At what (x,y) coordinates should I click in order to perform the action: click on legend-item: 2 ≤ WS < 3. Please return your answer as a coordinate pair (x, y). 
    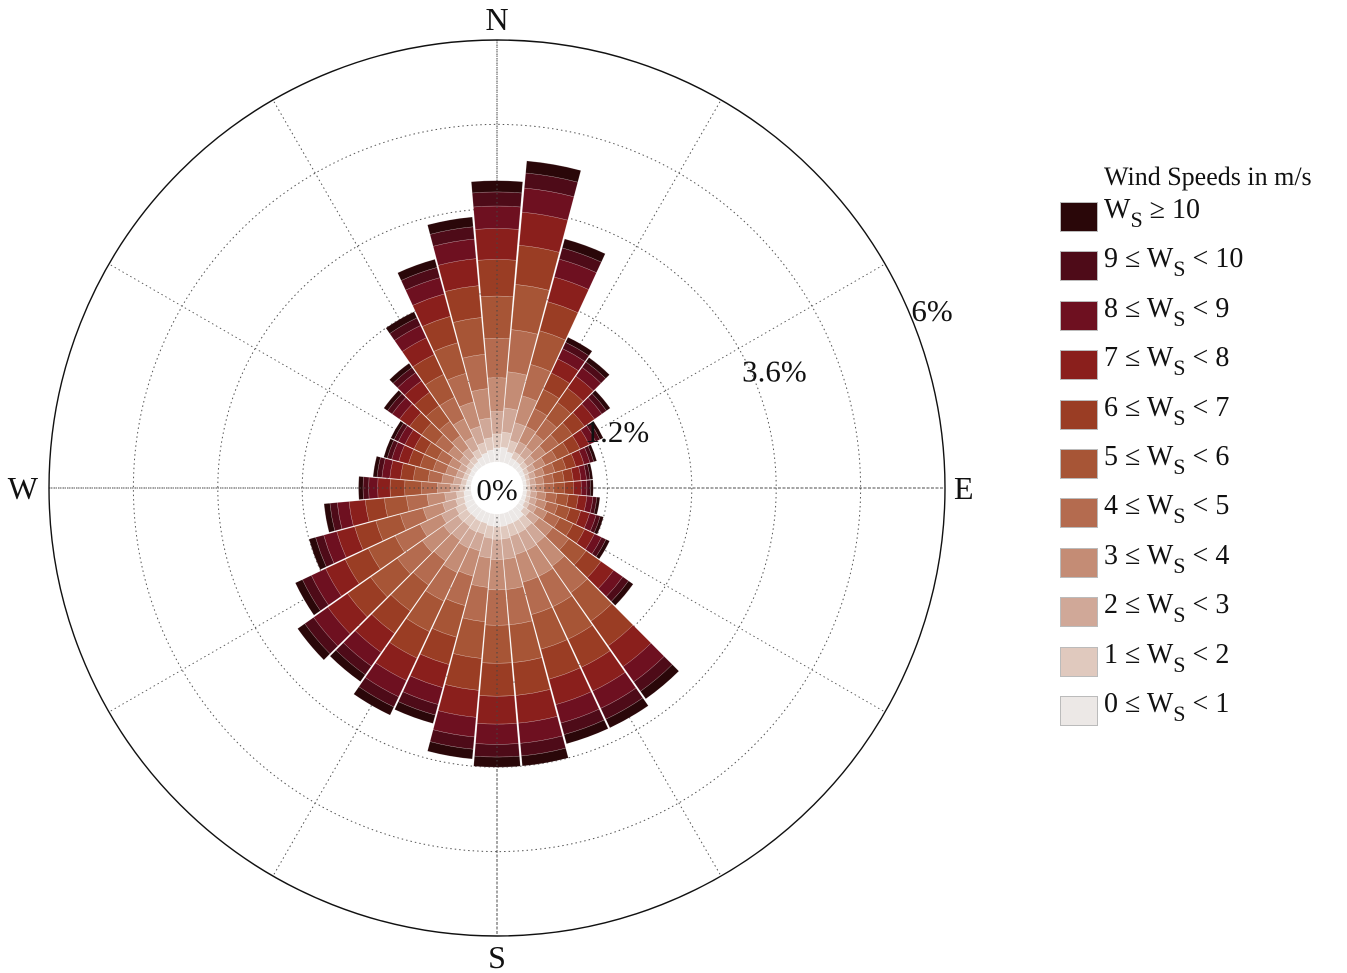
    Looking at the image, I should click on (1203, 613).